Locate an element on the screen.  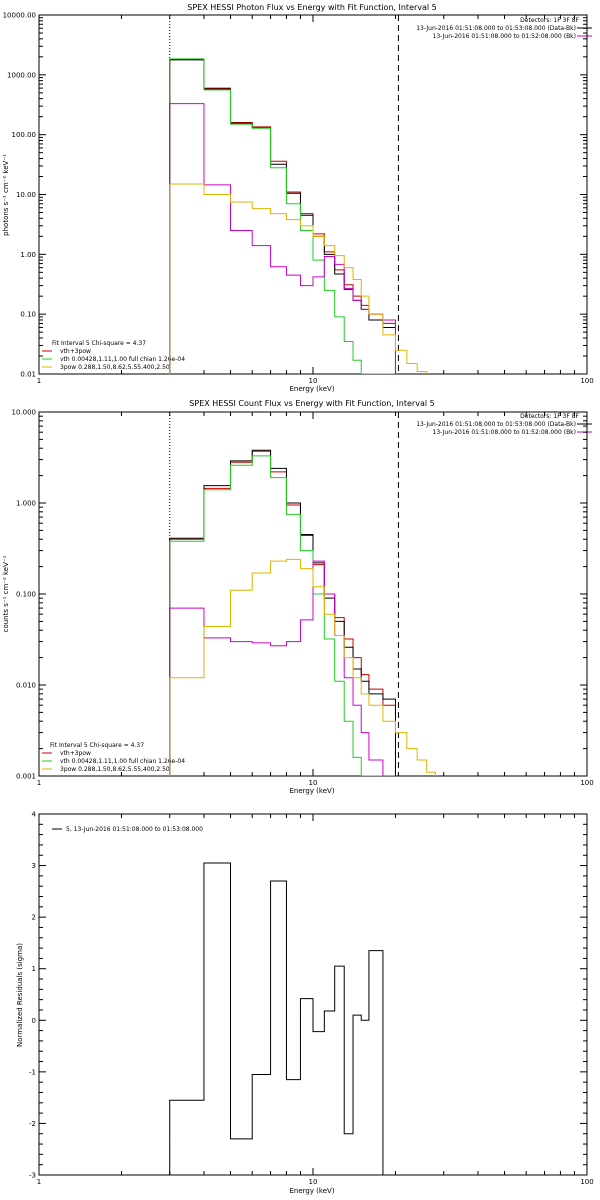
y-tick-label: 3 is located at coordinates (34, 866).